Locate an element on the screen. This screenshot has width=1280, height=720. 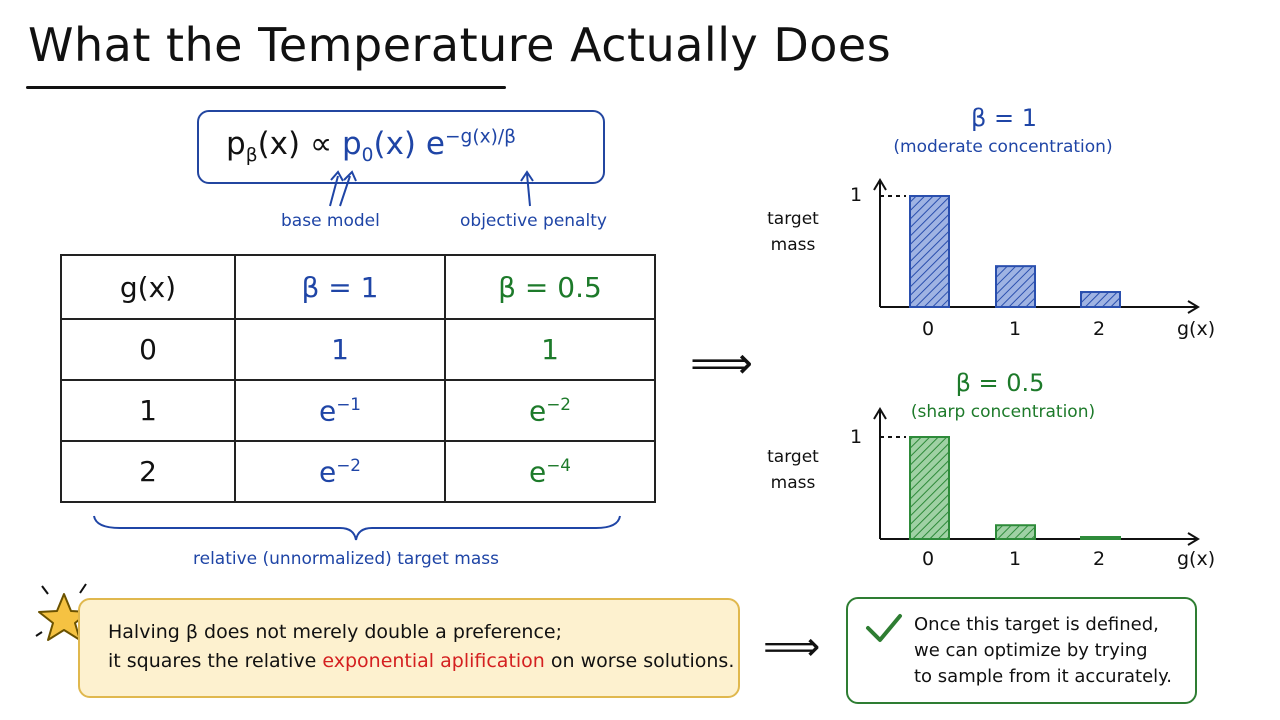
cell-exp: −4 is located at coordinates (558, 464).